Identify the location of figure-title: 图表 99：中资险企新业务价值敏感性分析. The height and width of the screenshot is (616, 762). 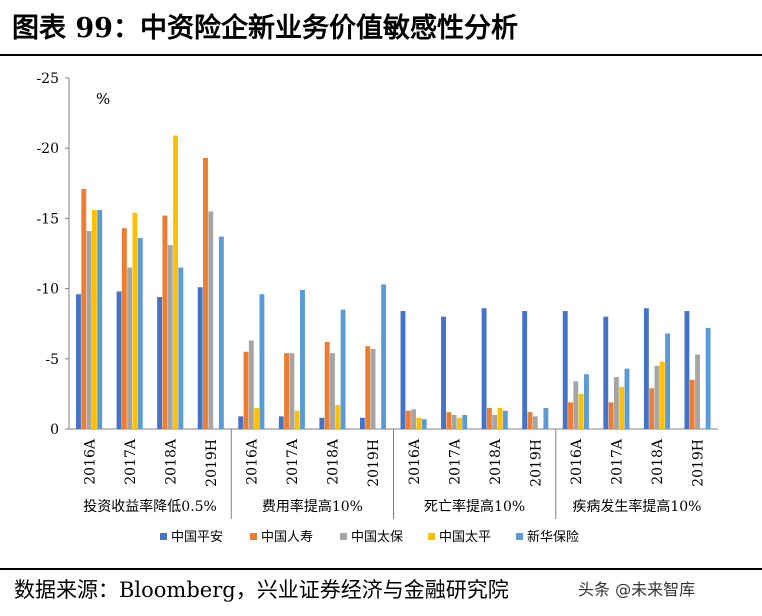
(265, 28).